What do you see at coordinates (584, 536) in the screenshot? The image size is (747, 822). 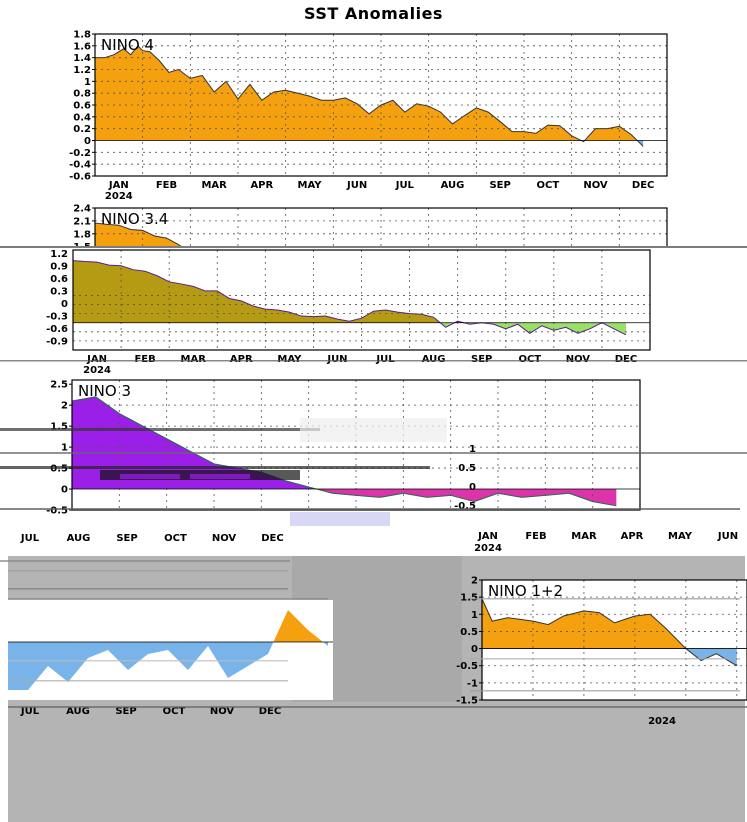 I see `fragment-x-tick-label: MAR` at bounding box center [584, 536].